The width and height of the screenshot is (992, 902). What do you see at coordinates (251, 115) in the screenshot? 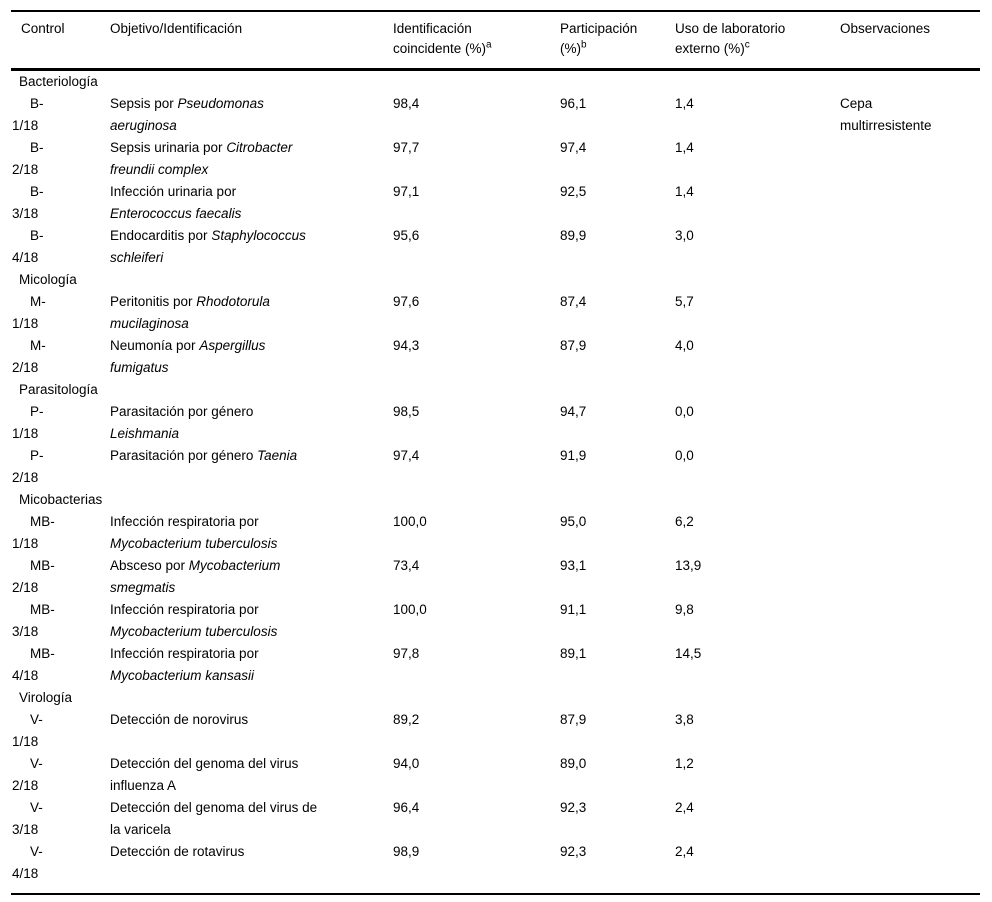
I see `objective-cell: Sepsis por Pseudomonas aeruginosa` at bounding box center [251, 115].